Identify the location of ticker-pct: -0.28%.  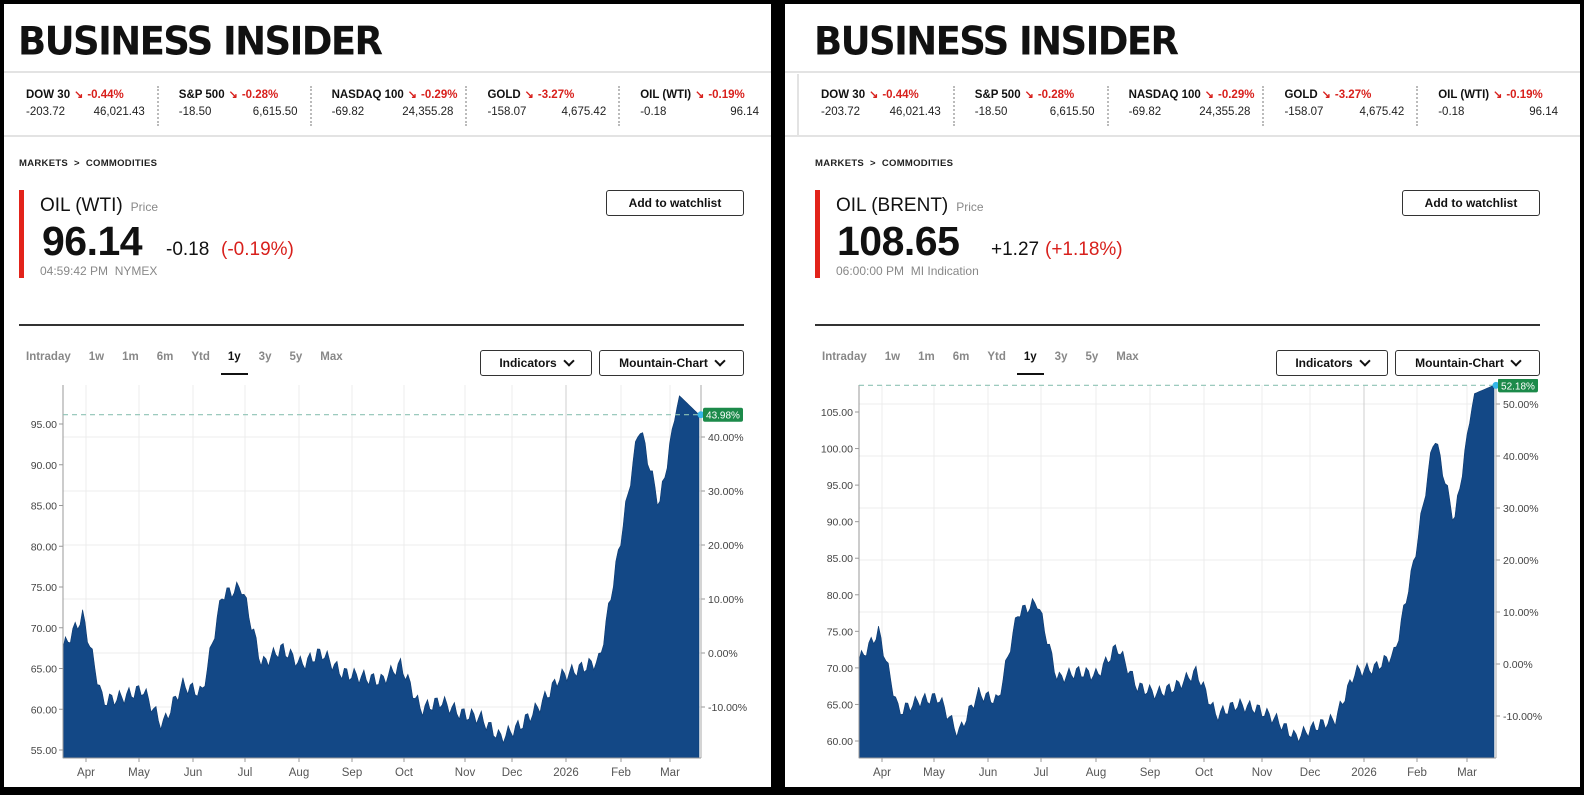
(260, 95).